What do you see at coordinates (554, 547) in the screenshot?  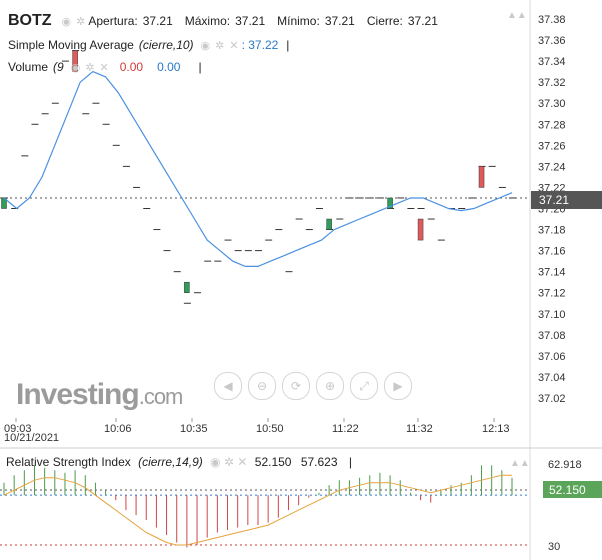 I see `rsi-axis-bottom-label: 30` at bounding box center [554, 547].